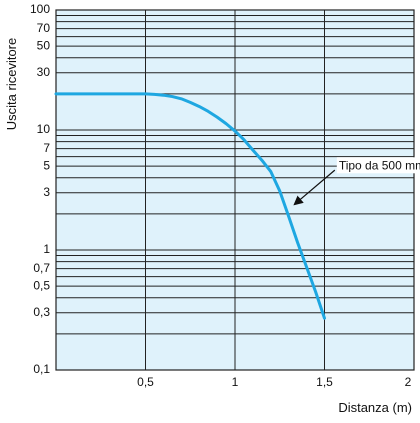  Describe the element at coordinates (324, 382) in the screenshot. I see `x-tick-label: 1,5` at that location.